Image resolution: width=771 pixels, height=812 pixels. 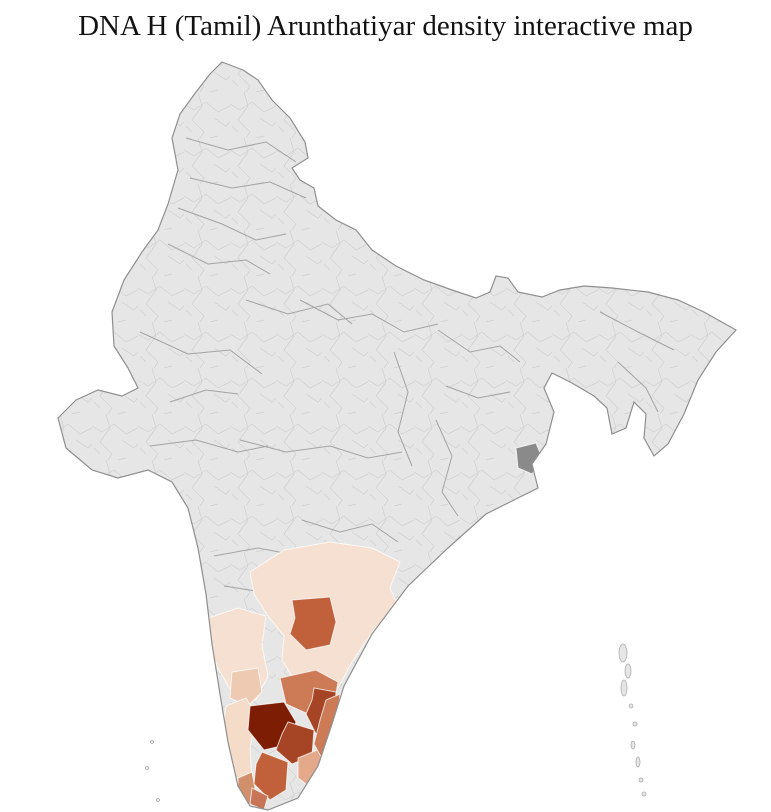 What do you see at coordinates (259, 798) in the screenshot?
I see `region-tamil-nadu-tip-medium` at bounding box center [259, 798].